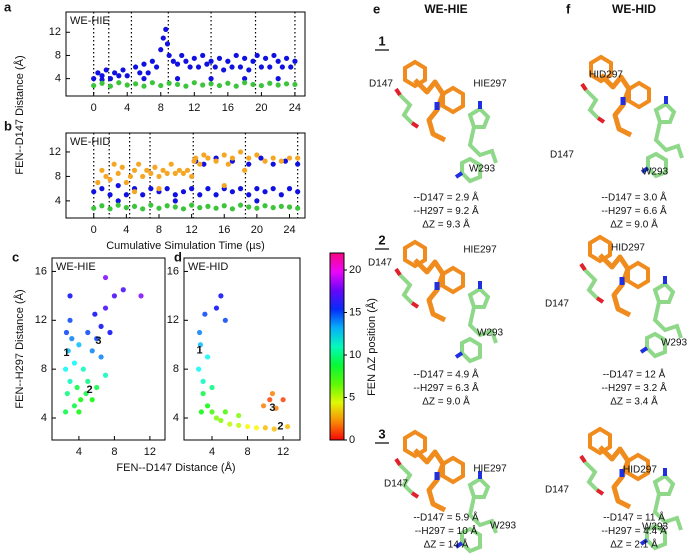  Describe the element at coordinates (376, 8) in the screenshot. I see `panel-label: e` at that location.